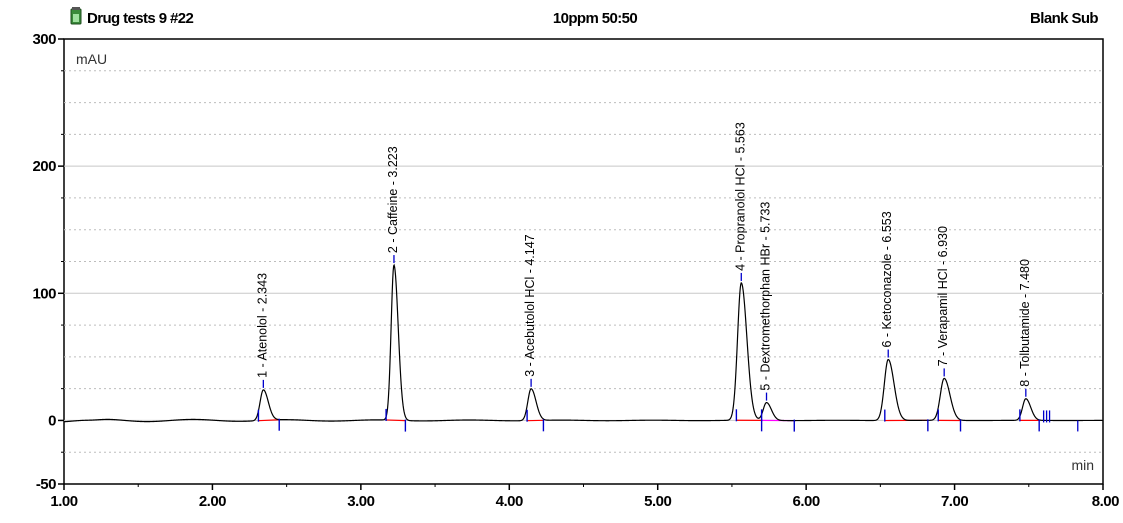  What do you see at coordinates (63, 501) in the screenshot?
I see `x-tick-label: 1.00` at bounding box center [63, 501].